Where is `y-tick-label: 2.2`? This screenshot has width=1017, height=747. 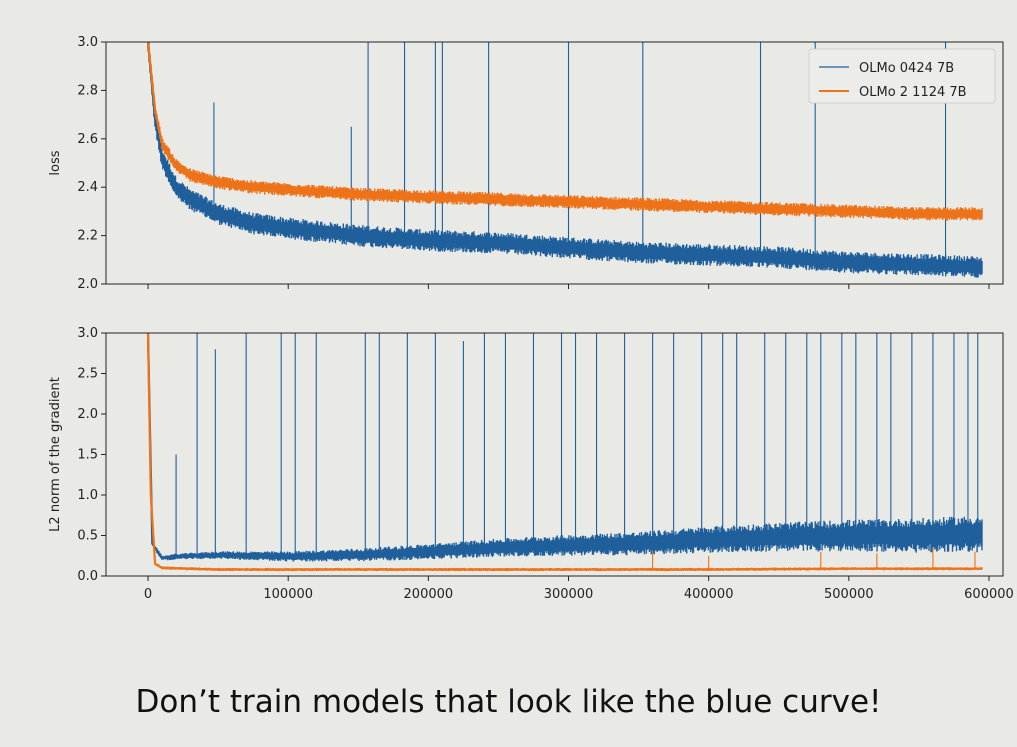 y-tick-label: 2.2 is located at coordinates (87, 236).